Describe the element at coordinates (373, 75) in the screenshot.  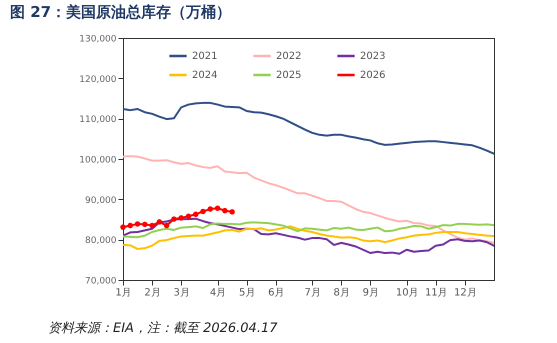
I see `legend-label: 2026` at that location.